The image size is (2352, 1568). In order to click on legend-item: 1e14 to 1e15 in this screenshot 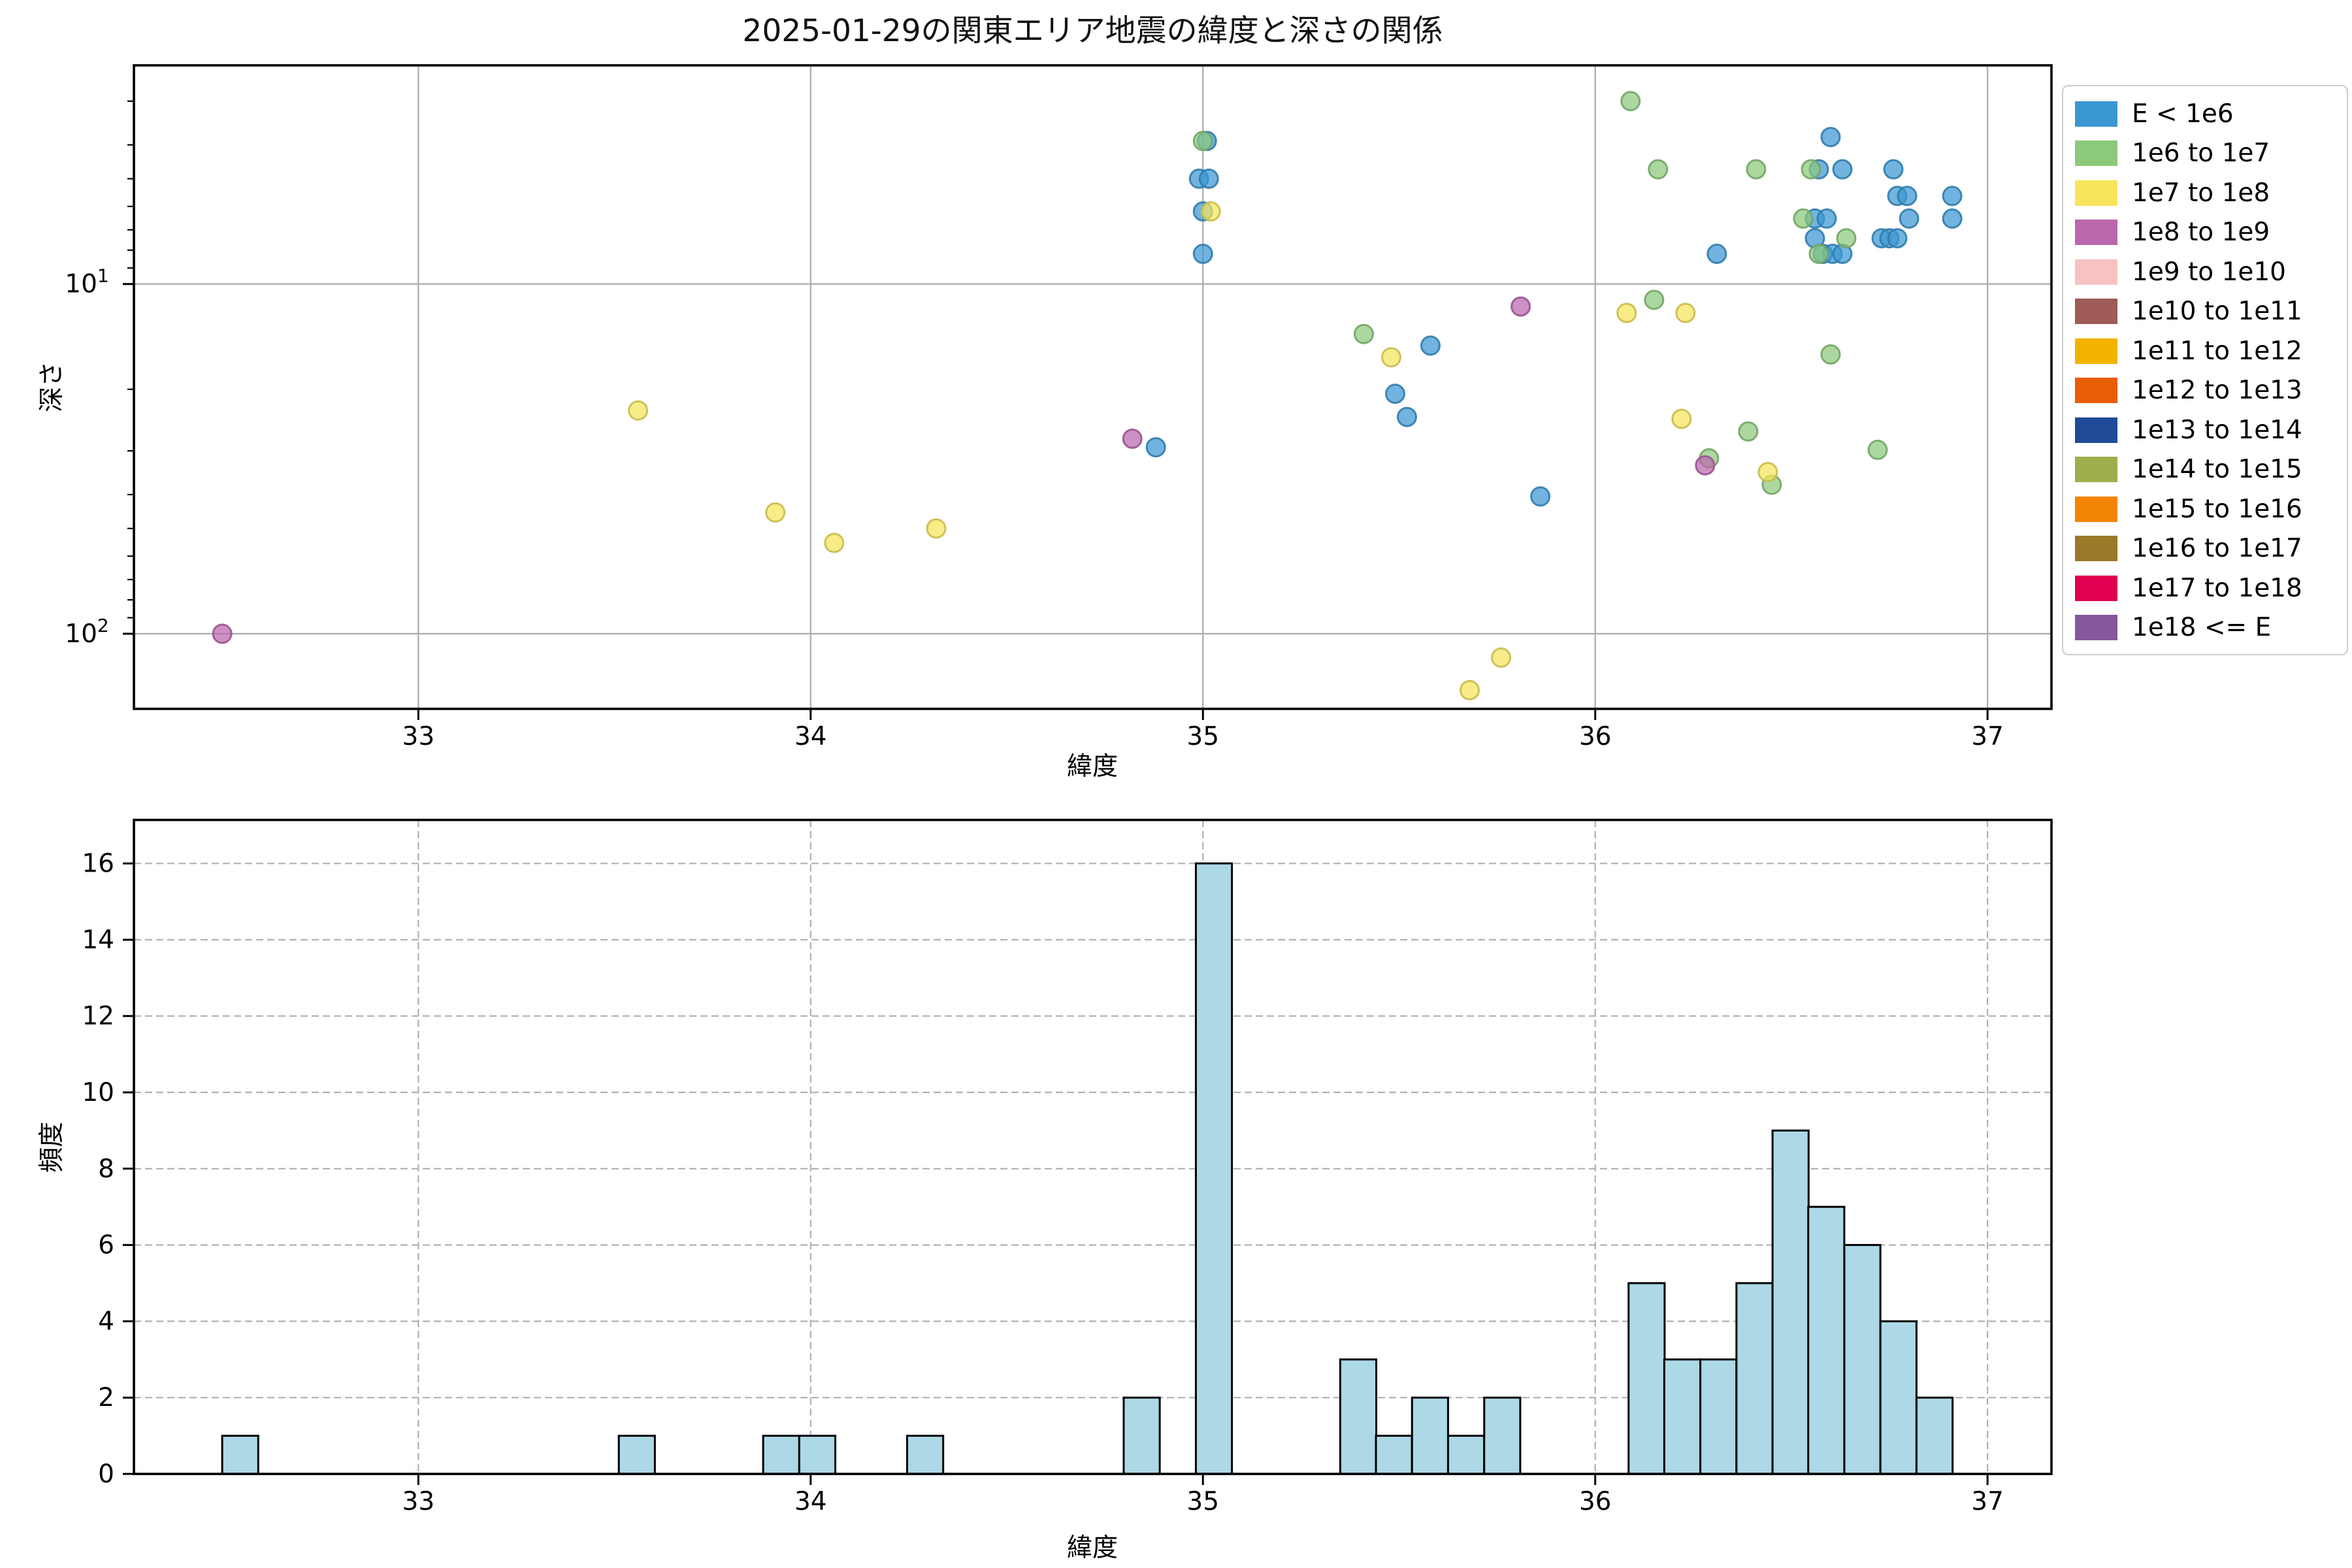, I will do `click(2205, 470)`.